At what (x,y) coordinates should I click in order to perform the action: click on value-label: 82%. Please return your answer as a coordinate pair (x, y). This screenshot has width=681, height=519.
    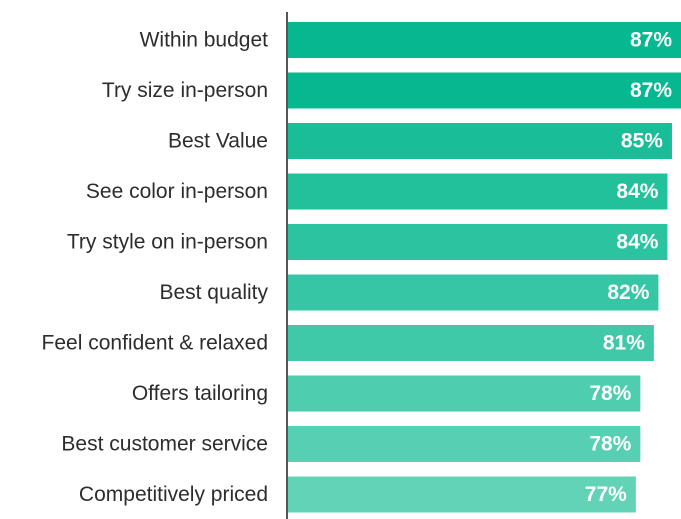
    Looking at the image, I should click on (628, 292).